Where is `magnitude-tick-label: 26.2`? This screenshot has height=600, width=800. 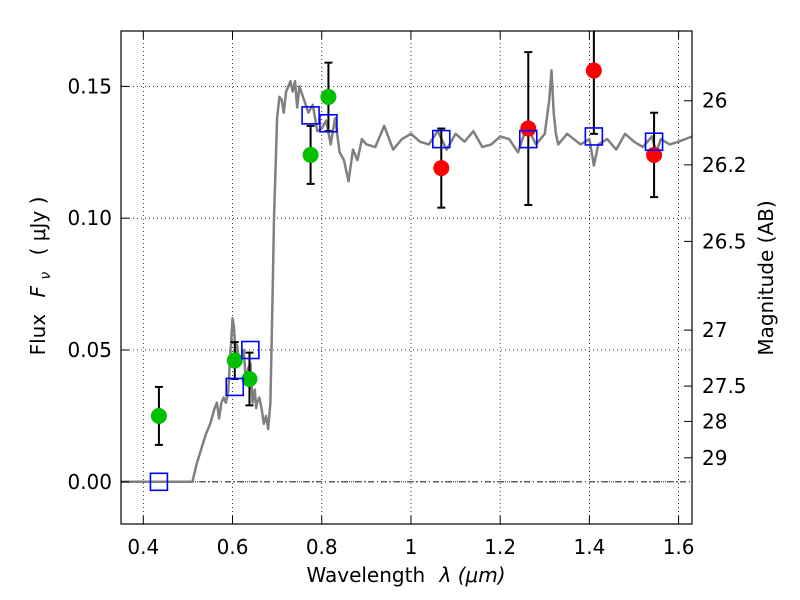
magnitude-tick-label: 26.2 is located at coordinates (724, 165).